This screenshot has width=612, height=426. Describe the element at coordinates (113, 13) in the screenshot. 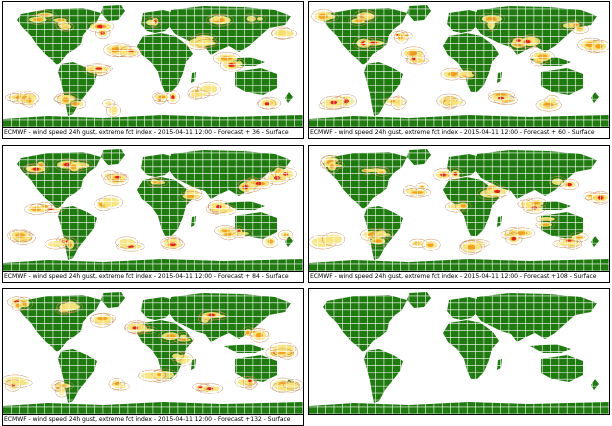

I see `landmass-greenland` at that location.